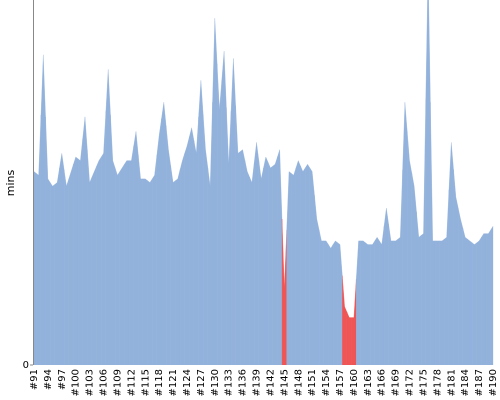 The width and height of the screenshot is (500, 400). Describe the element at coordinates (368, 382) in the screenshot. I see `x-tick-label: #163` at that location.